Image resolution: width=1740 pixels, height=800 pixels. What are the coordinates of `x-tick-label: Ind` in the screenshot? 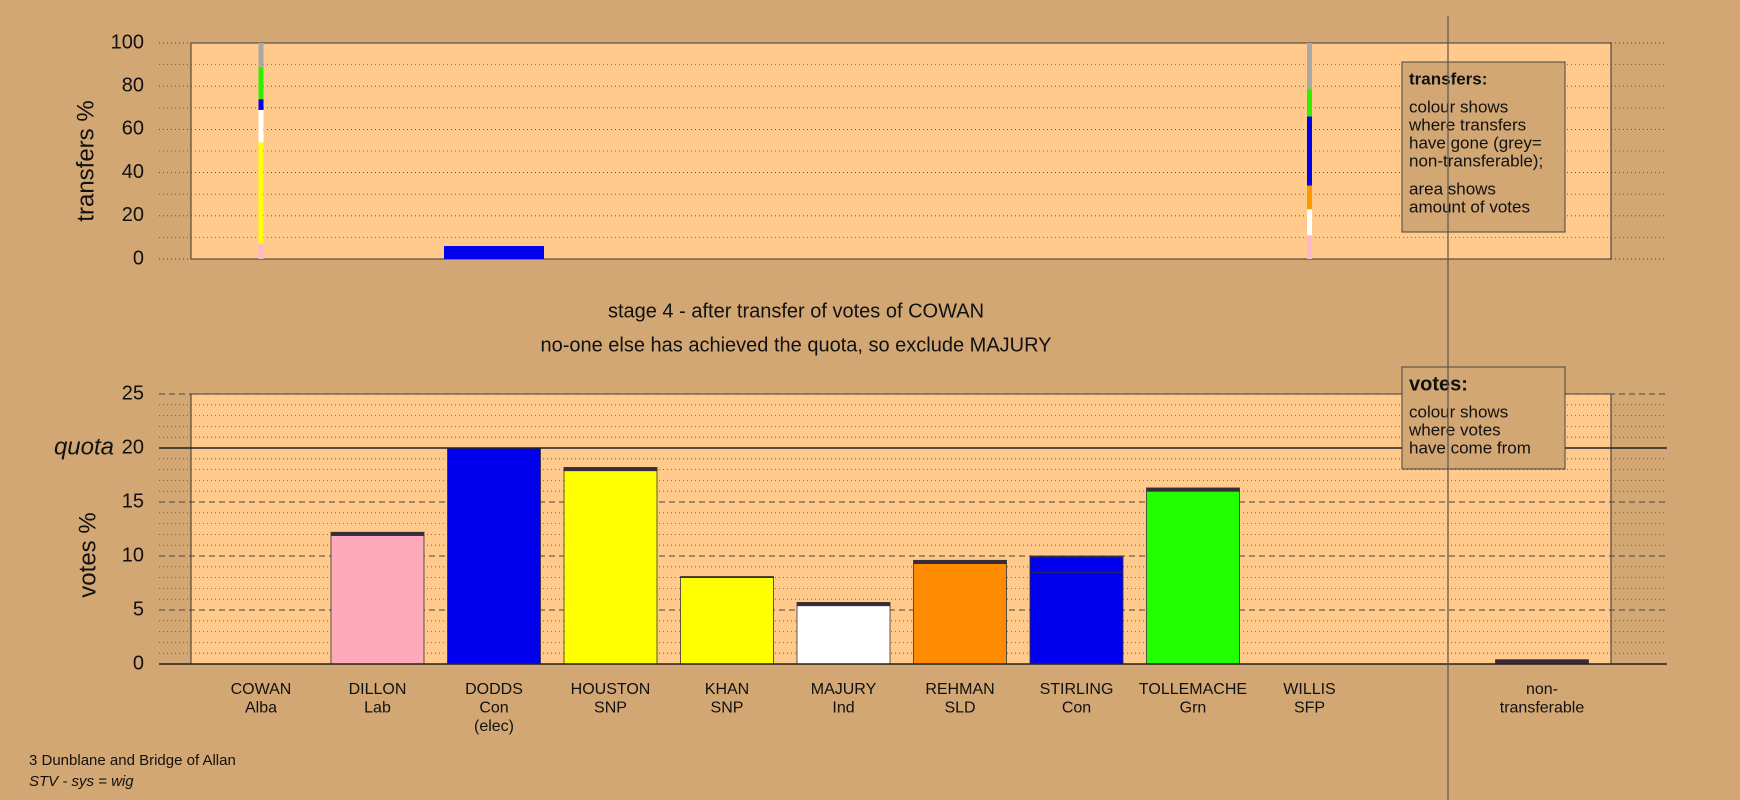 It's located at (843, 708).